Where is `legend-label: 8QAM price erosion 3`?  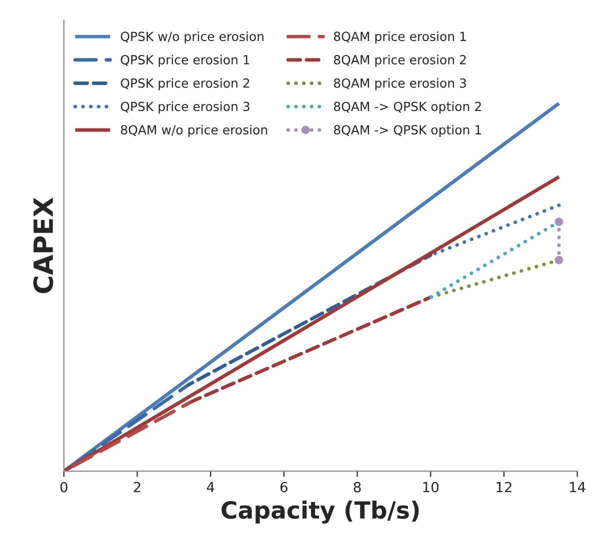 legend-label: 8QAM price erosion 3 is located at coordinates (400, 84).